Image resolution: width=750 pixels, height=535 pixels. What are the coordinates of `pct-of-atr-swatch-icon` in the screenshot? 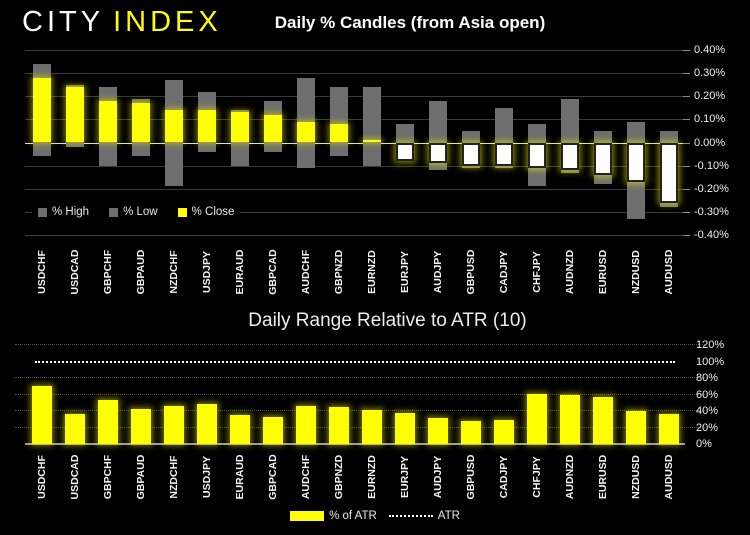 It's located at (307, 516).